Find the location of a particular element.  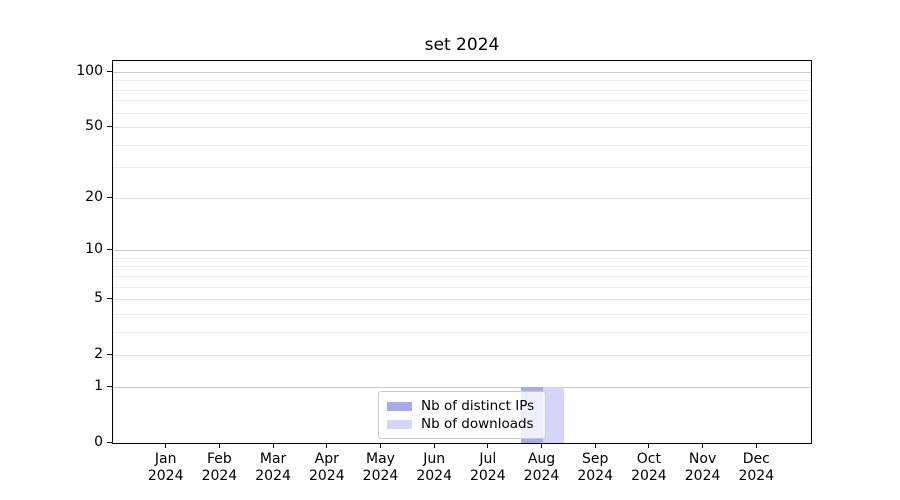

x-axis-tick-jul-2024 is located at coordinates (488, 445).